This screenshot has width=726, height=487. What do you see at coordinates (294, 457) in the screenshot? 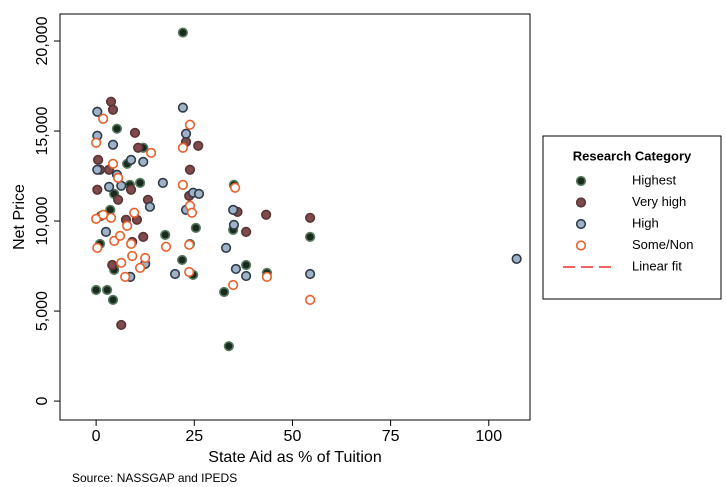
I see `x-axis-title: State Aid as % of Tuition` at bounding box center [294, 457].